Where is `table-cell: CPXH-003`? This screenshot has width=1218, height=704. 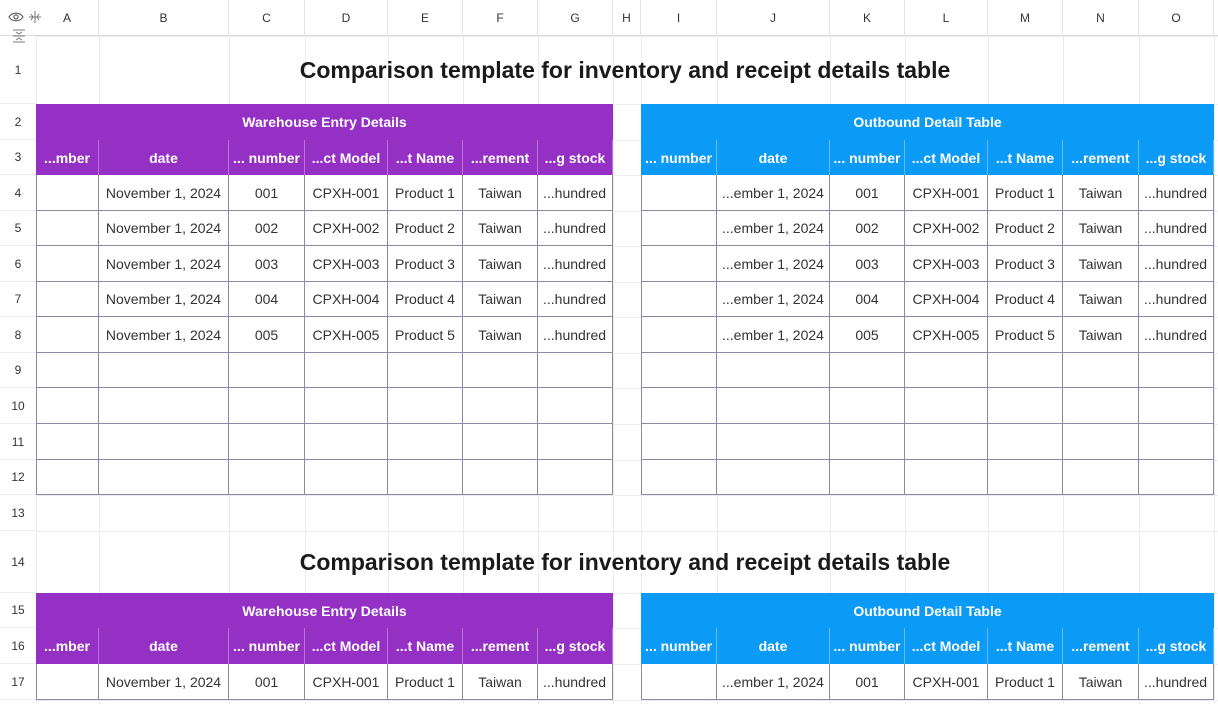 table-cell: CPXH-003 is located at coordinates (346, 264).